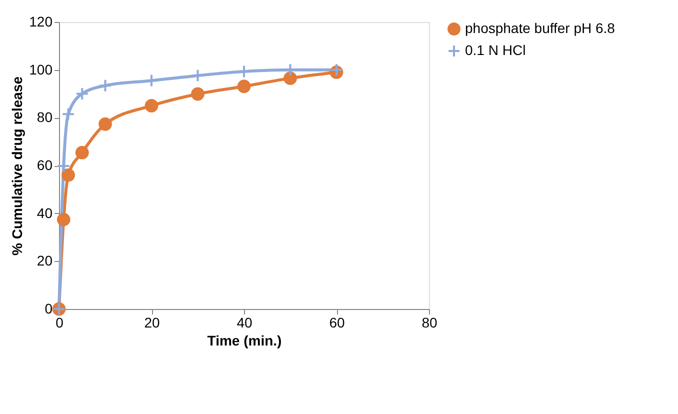 This screenshot has width=678, height=414. What do you see at coordinates (44, 260) in the screenshot?
I see `y-tick-label: 20` at bounding box center [44, 260].